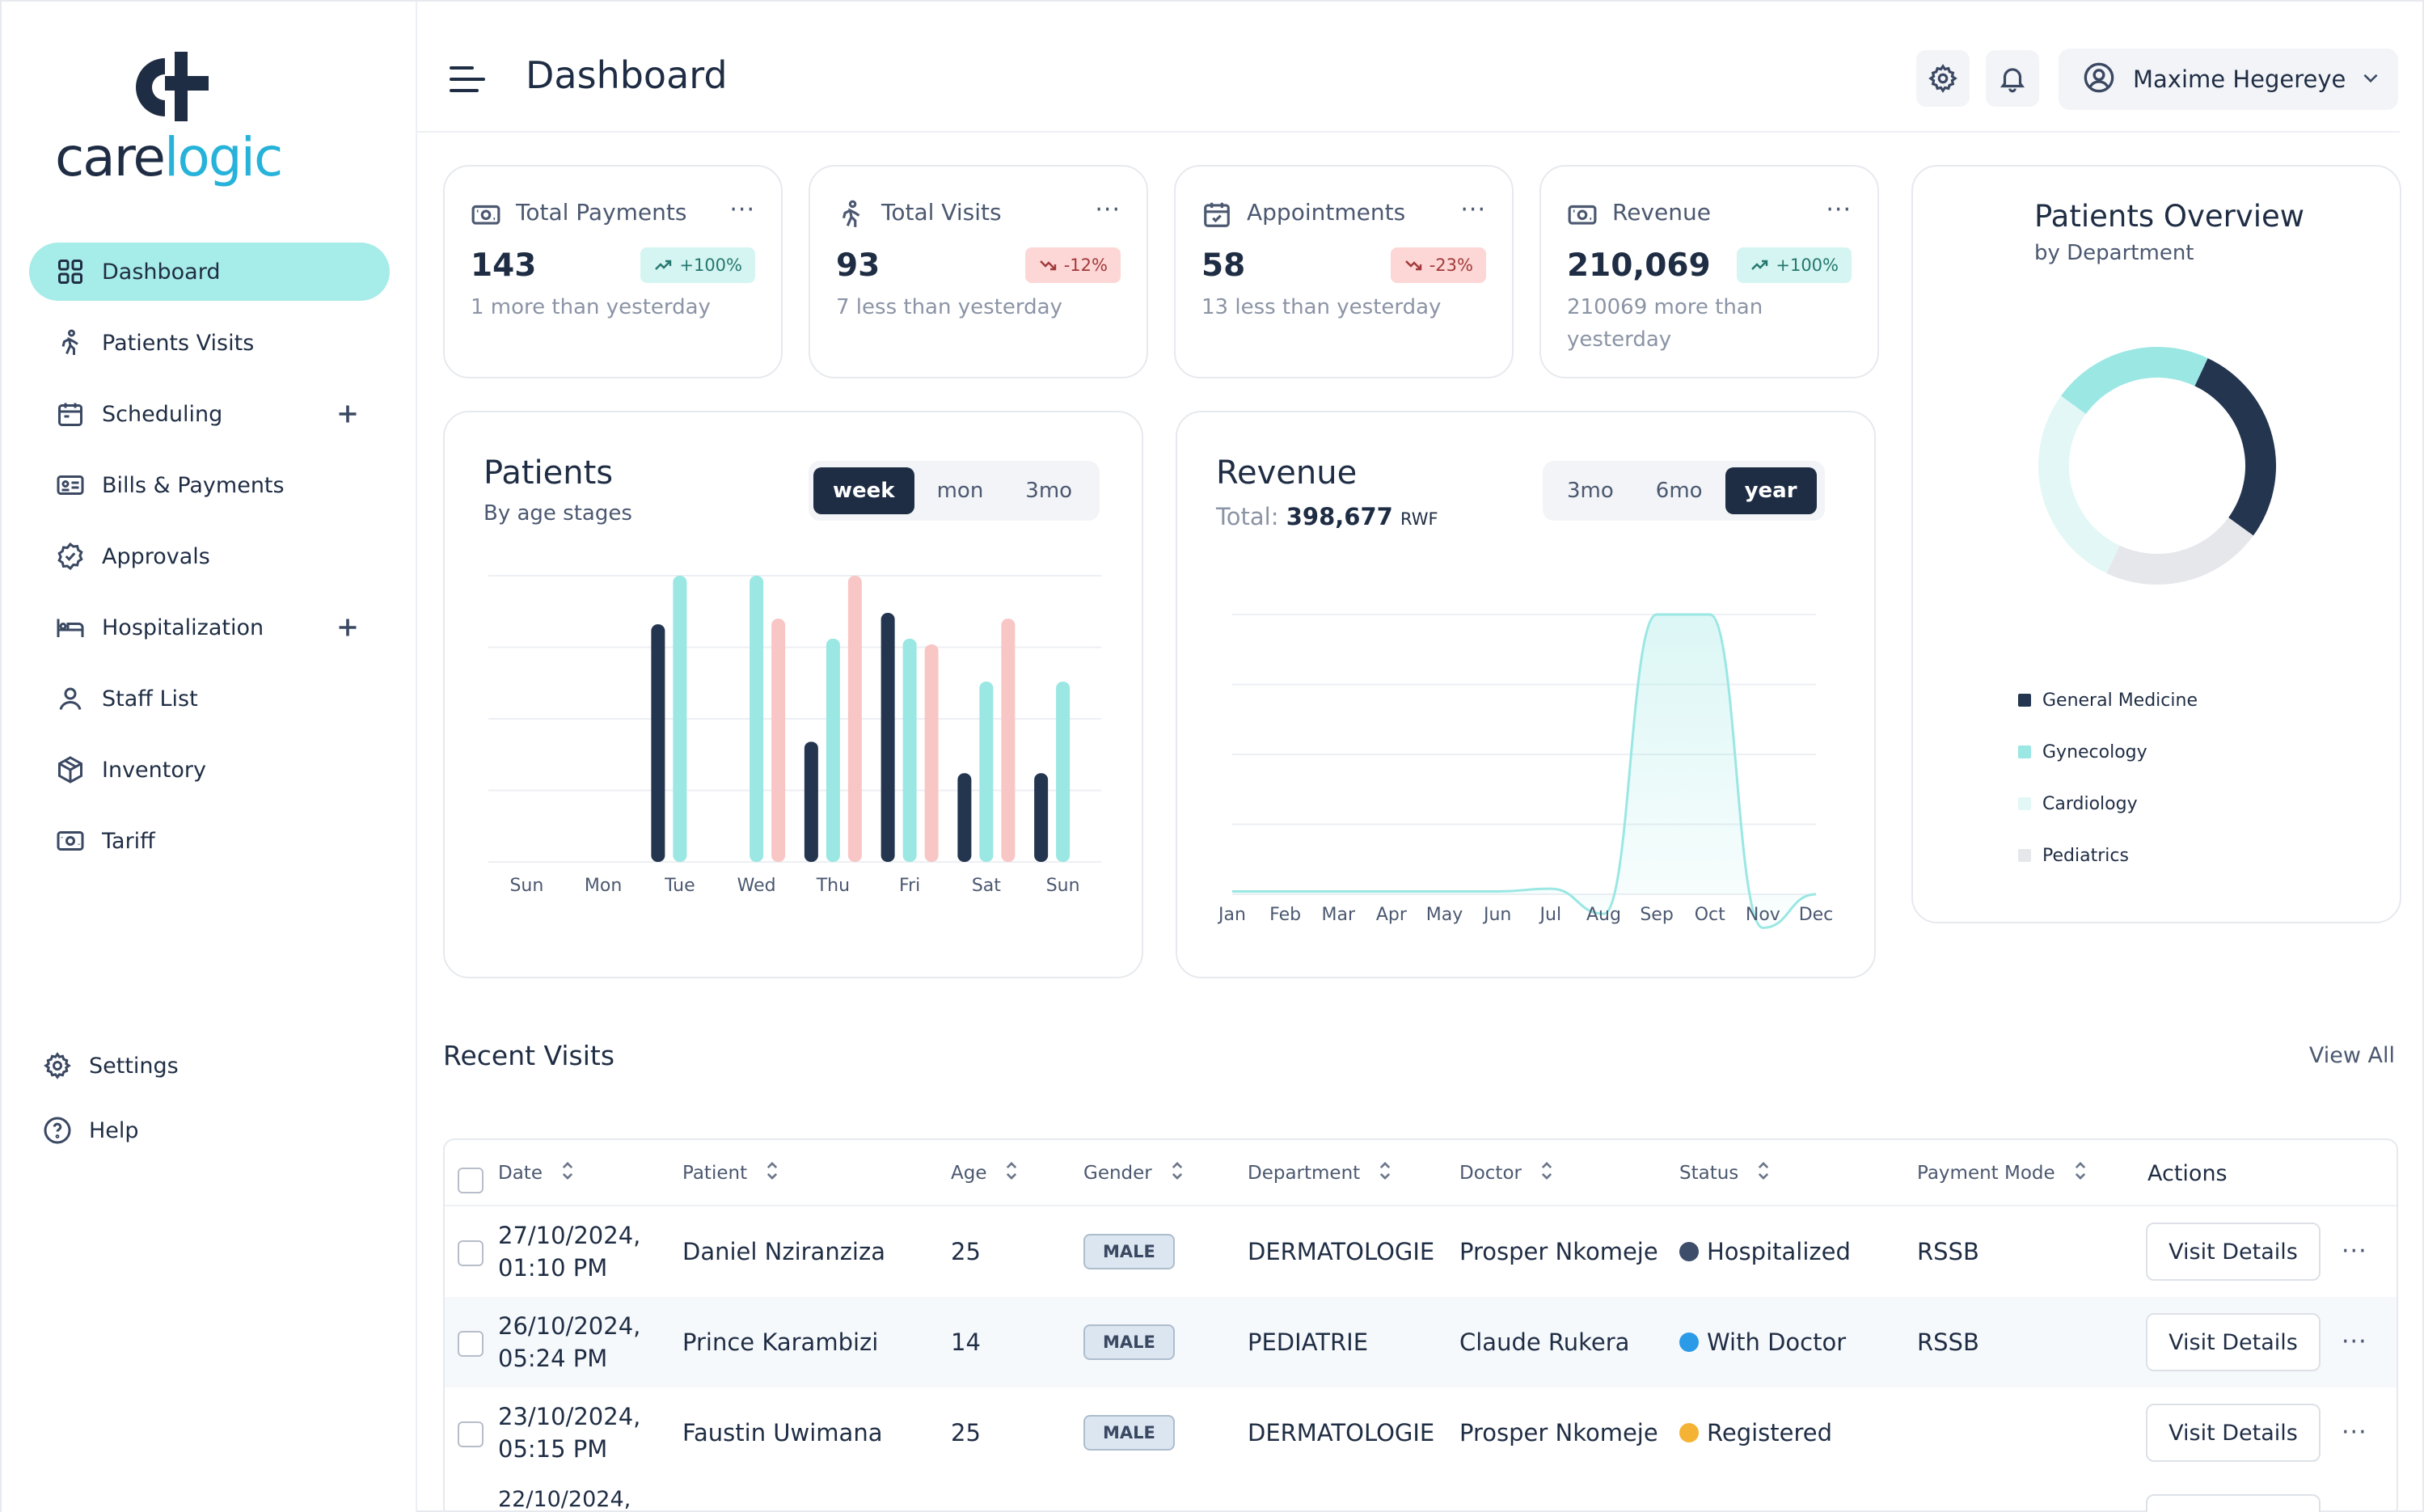 This screenshot has height=1512, width=2424. What do you see at coordinates (1129, 1342) in the screenshot?
I see `cell-gender: MALE` at bounding box center [1129, 1342].